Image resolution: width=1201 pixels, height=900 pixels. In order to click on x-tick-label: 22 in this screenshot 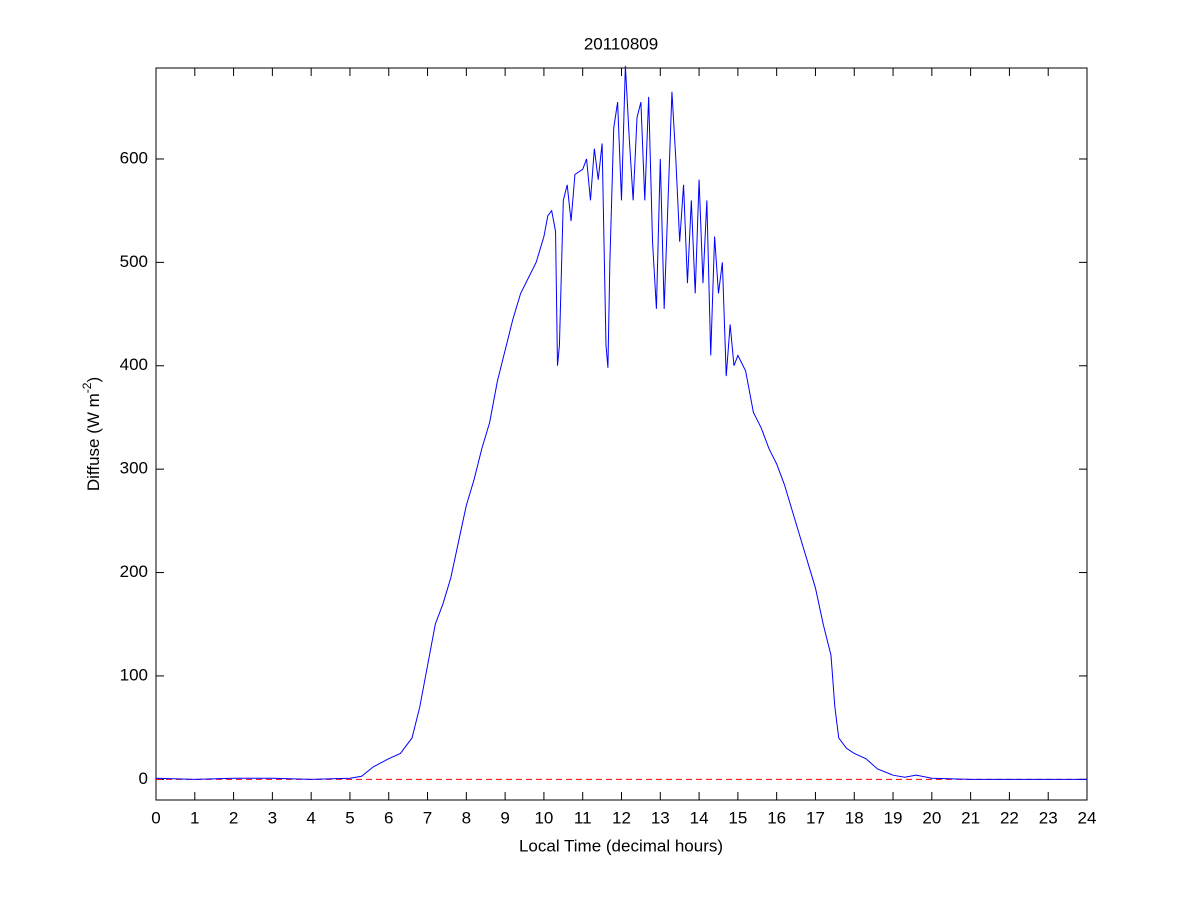, I will do `click(1009, 817)`.